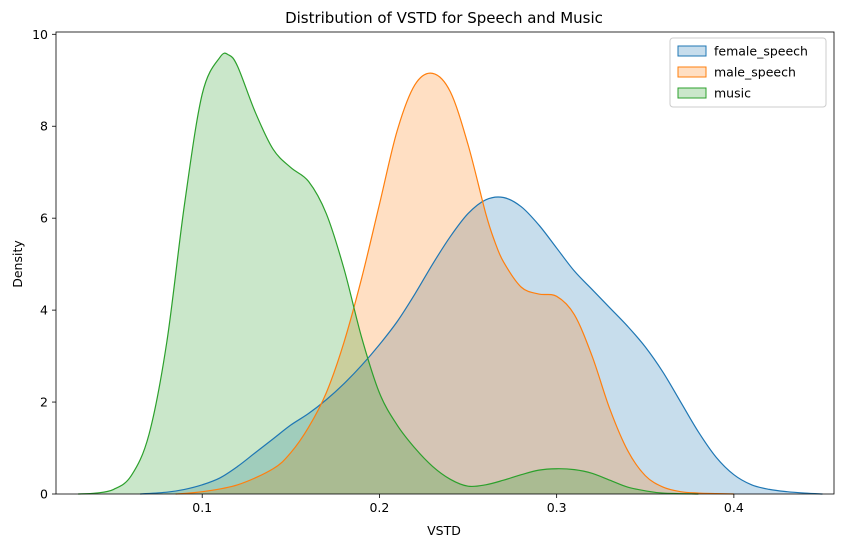  I want to click on x-tick-label: 0.4, so click(734, 507).